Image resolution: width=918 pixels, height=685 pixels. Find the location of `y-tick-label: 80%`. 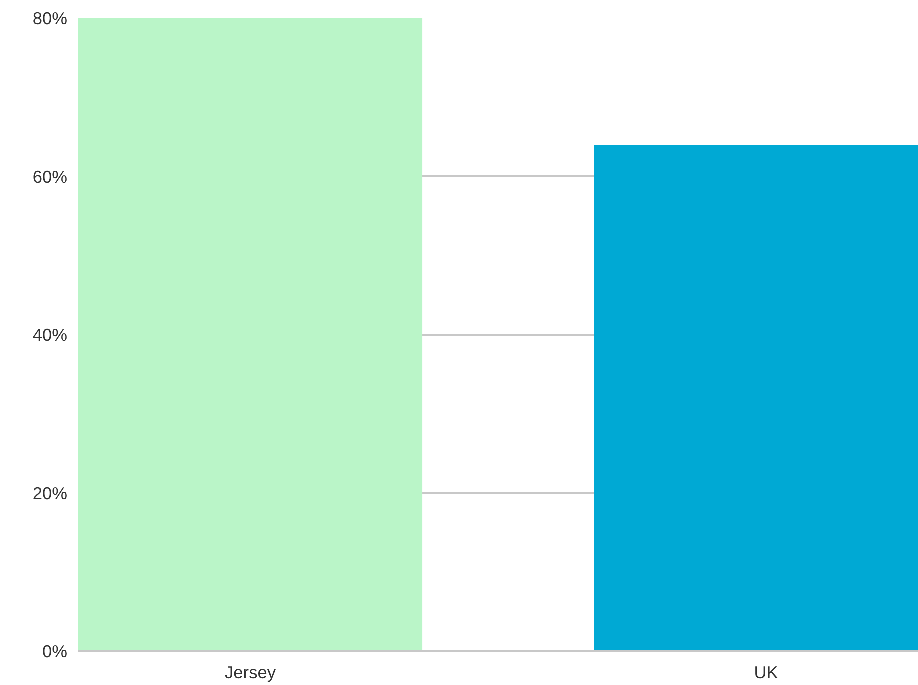

y-tick-label: 80% is located at coordinates (50, 18).